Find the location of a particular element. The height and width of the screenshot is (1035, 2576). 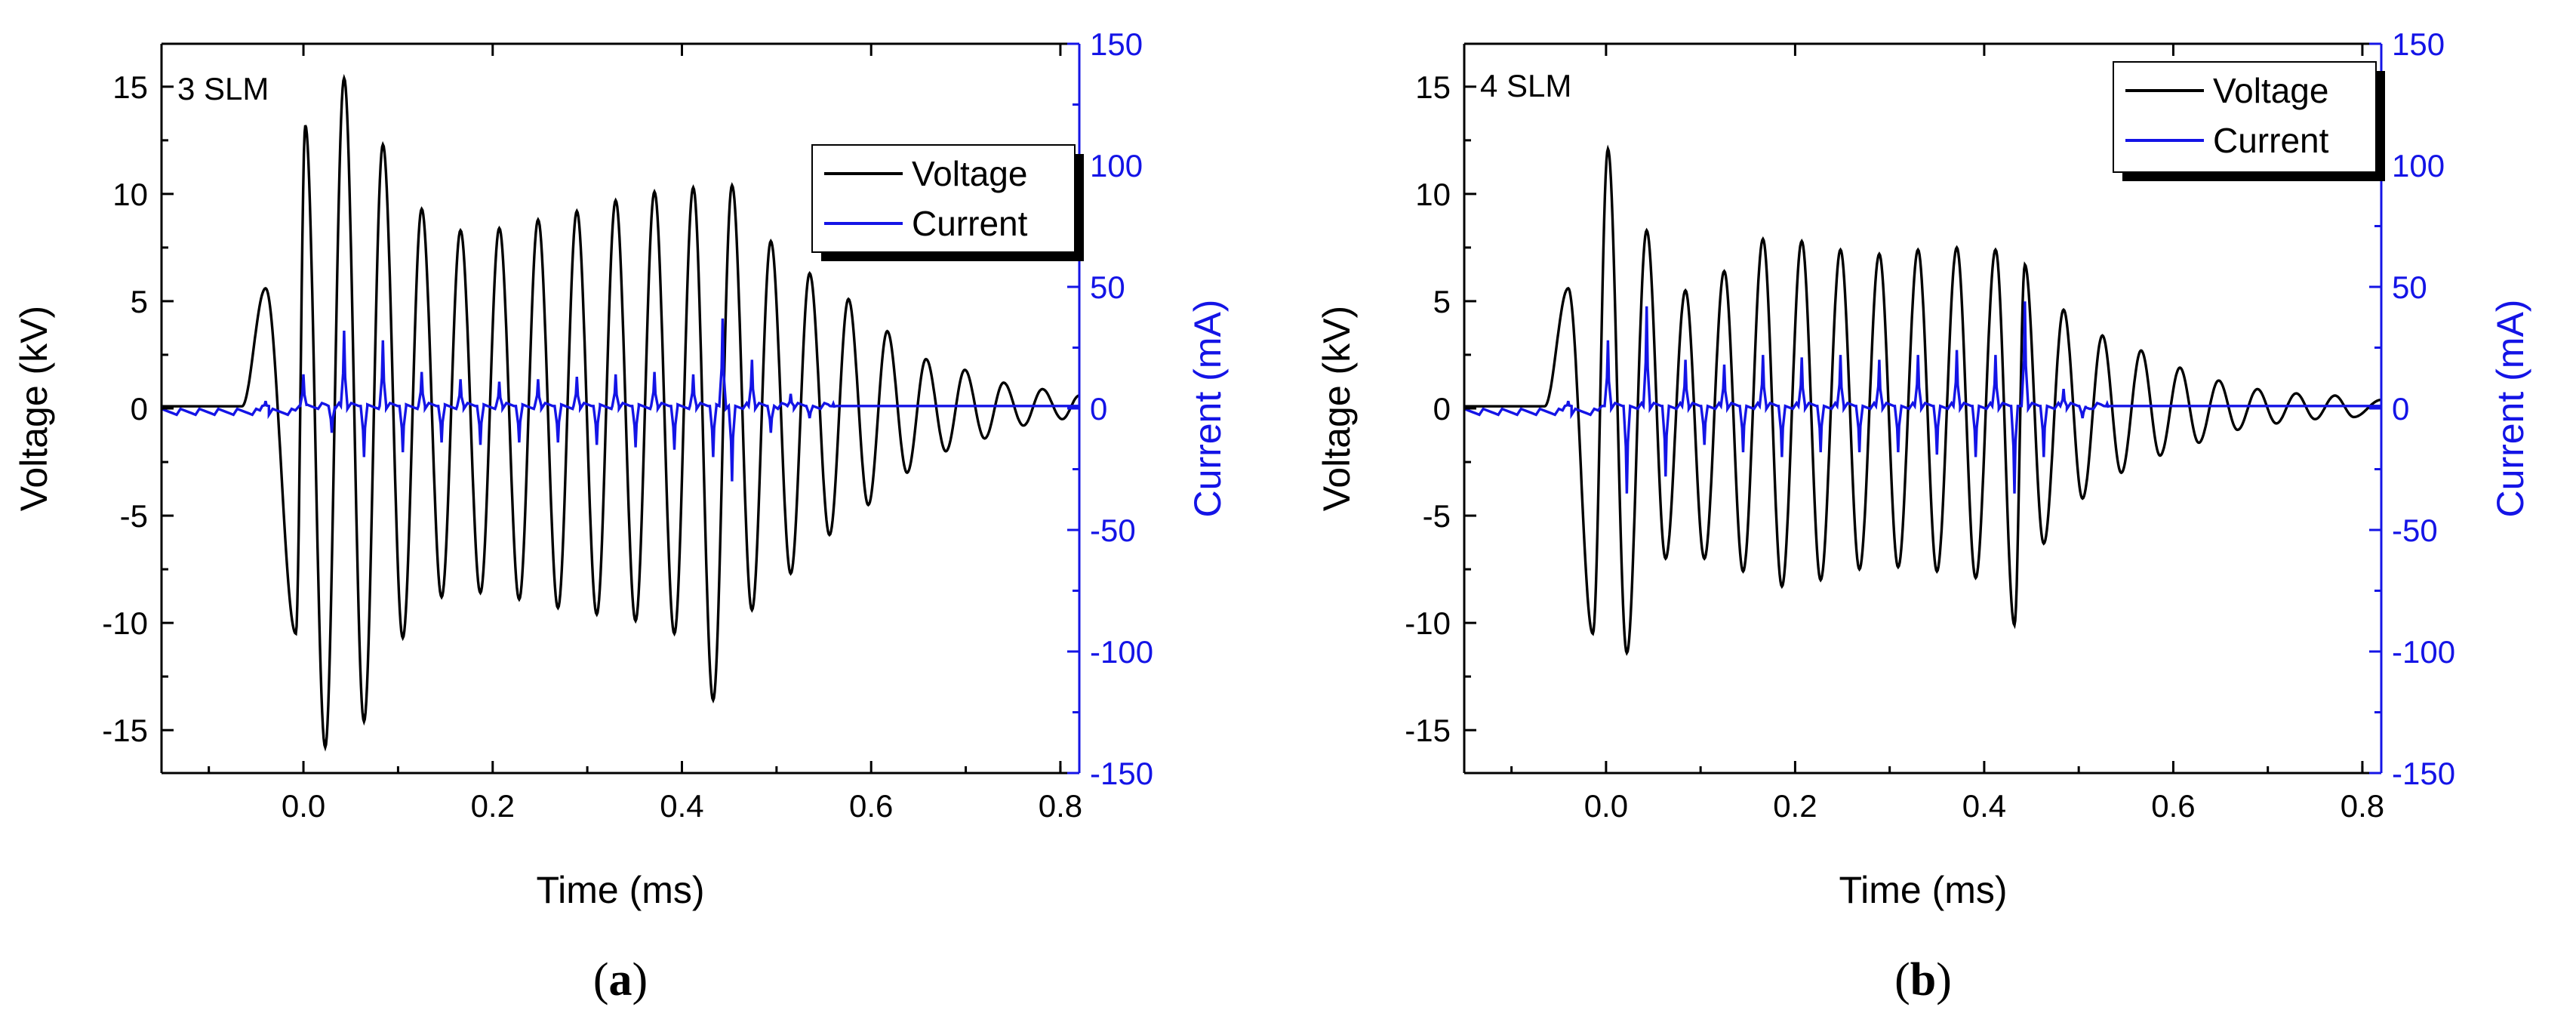

panel-b-y2-tick-label: -50 is located at coordinates (2415, 530).